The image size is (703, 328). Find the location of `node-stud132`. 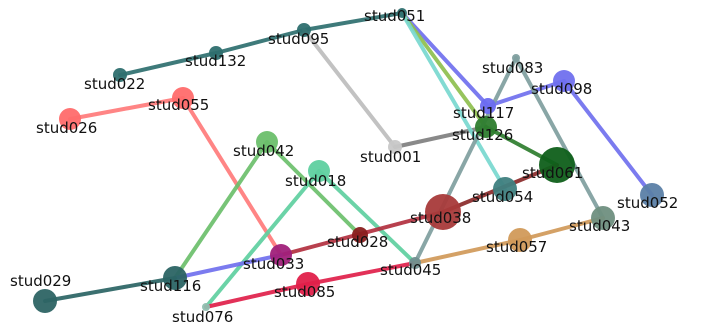

node-stud132 is located at coordinates (216, 53).